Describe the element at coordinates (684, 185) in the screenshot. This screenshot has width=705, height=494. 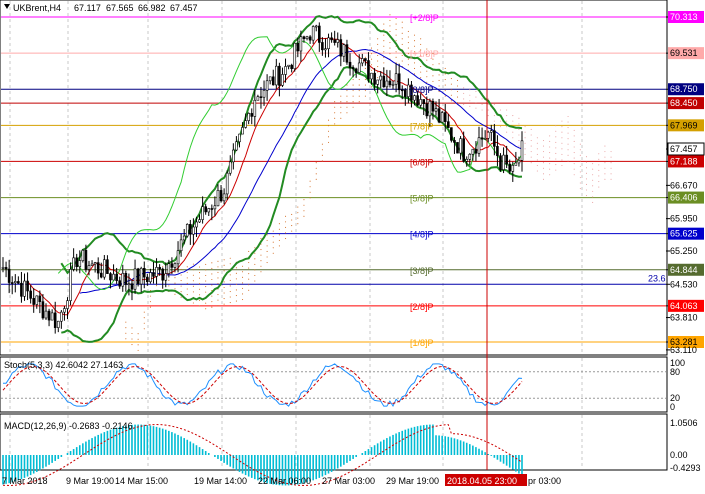
I see `price-tick-label: 66.670` at that location.